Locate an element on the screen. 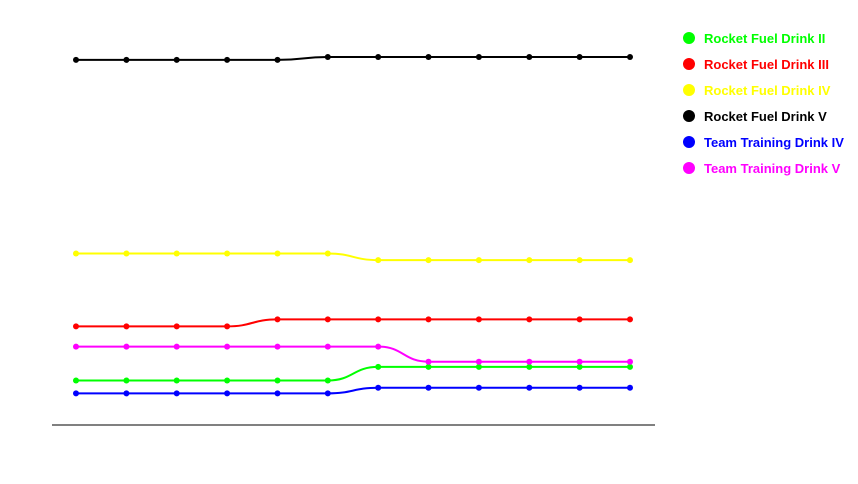 Image resolution: width=858 pixels, height=484 pixels. legend-item: Rocket Fuel Drink IV is located at coordinates (763, 90).